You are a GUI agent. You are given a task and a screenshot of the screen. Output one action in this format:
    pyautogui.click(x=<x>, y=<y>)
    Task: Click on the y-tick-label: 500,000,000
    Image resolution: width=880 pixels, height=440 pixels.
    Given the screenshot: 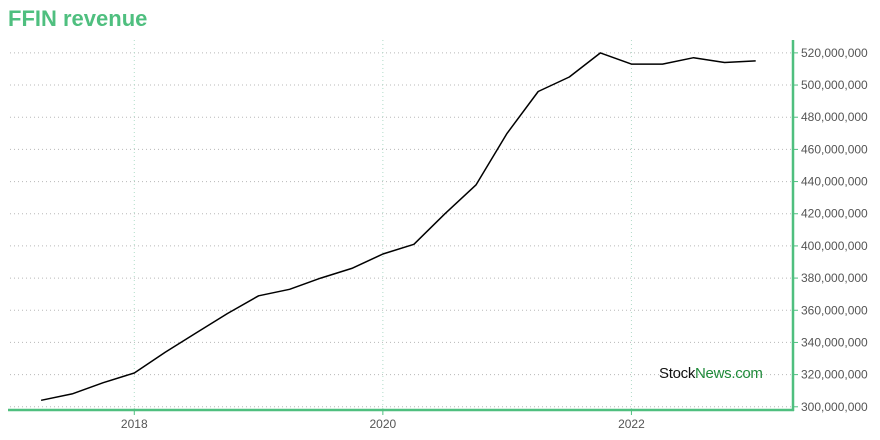 What is the action you would take?
    pyautogui.click(x=834, y=85)
    